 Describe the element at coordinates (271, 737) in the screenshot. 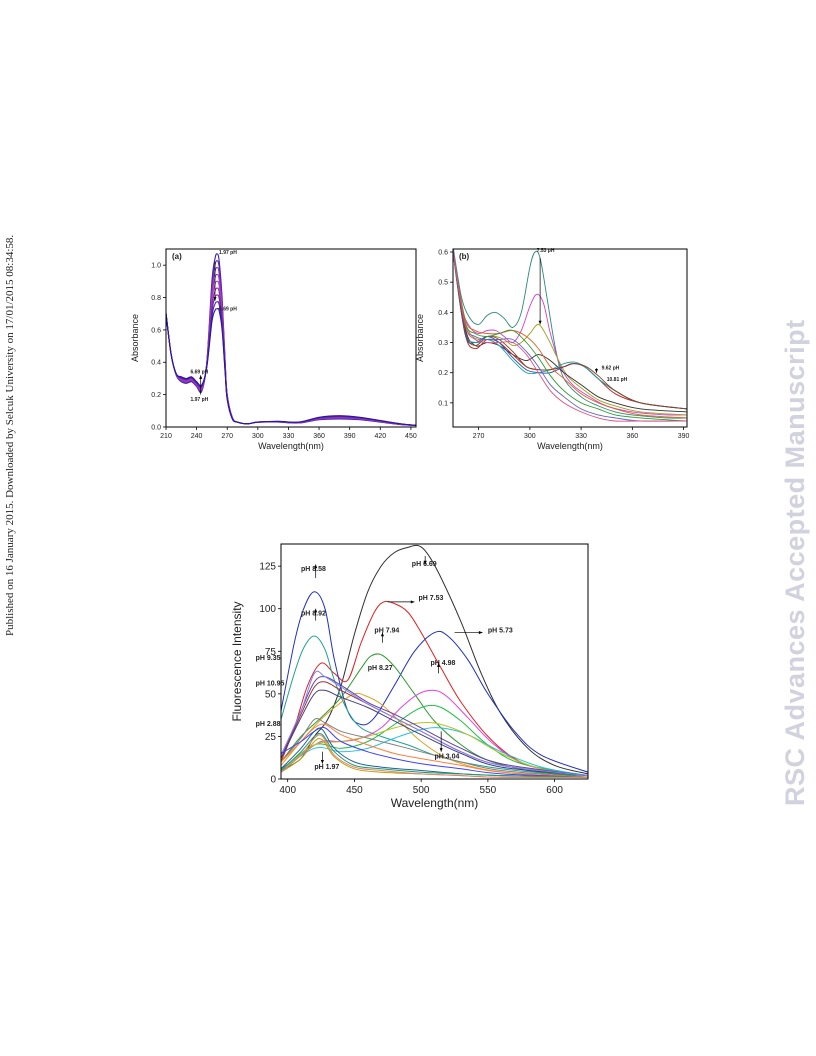

I see `y-tick-label: 25` at that location.